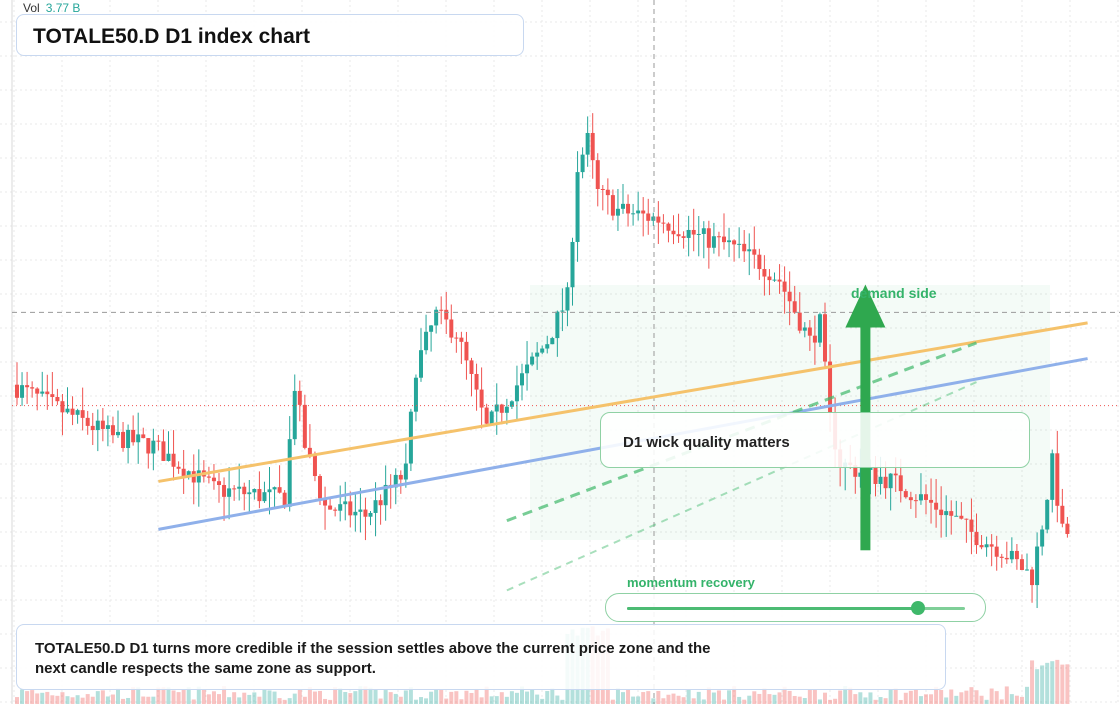 This screenshot has width=1120, height=704. What do you see at coordinates (31, 8) in the screenshot?
I see `volume-label: Vol` at bounding box center [31, 8].